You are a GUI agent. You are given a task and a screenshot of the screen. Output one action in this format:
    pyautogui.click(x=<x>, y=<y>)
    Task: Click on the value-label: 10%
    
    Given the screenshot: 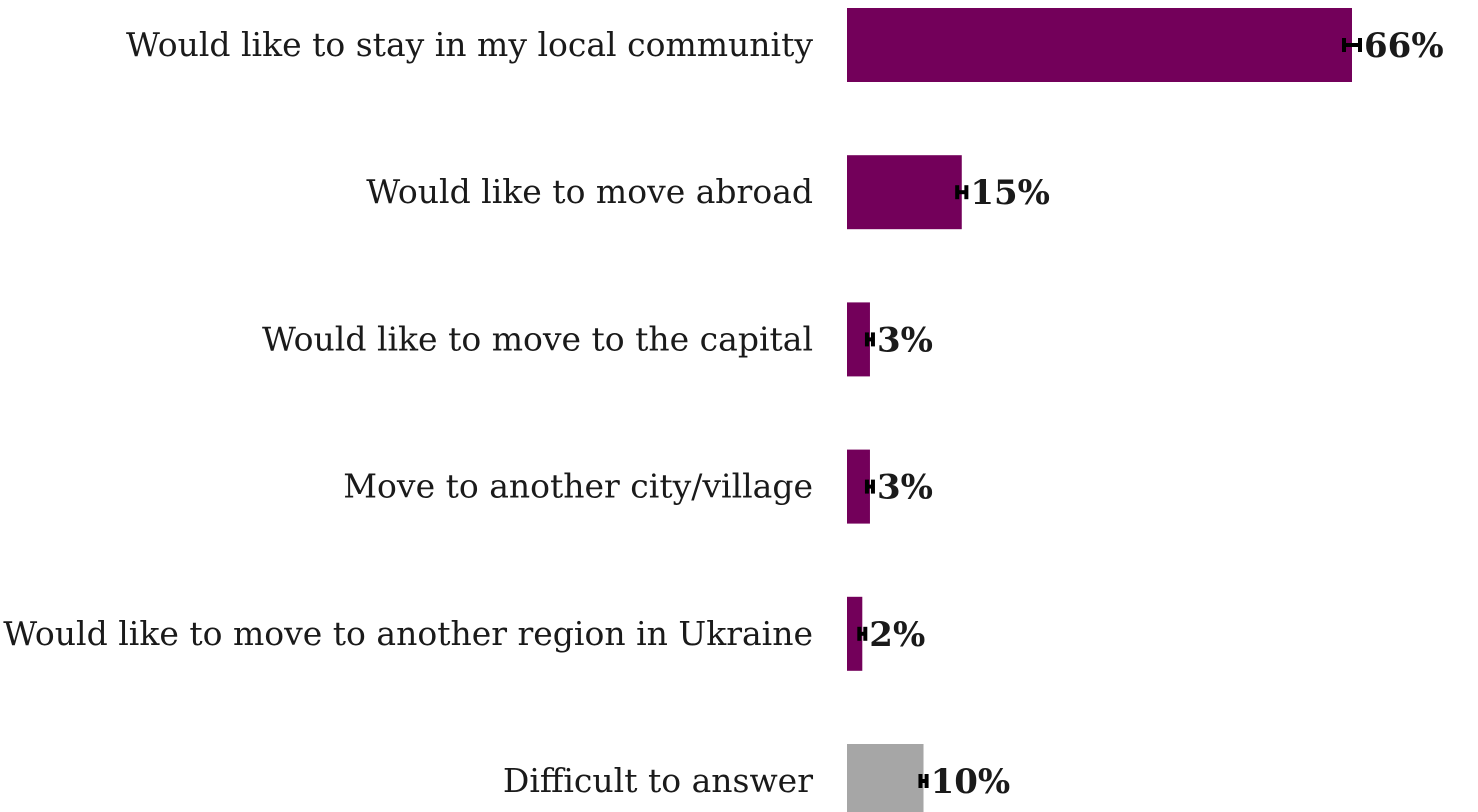 What is the action you would take?
    pyautogui.click(x=971, y=782)
    